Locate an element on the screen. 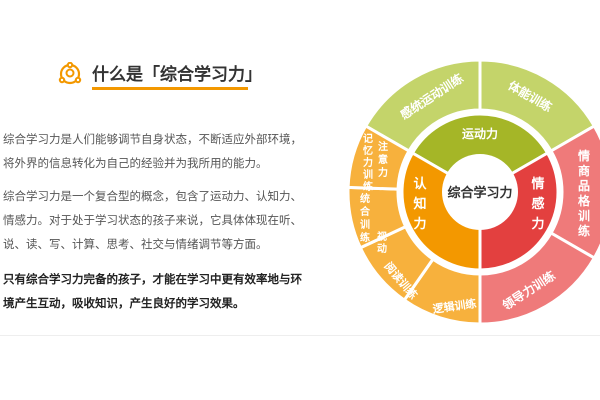  segment-label-char: 视 is located at coordinates (382, 236).